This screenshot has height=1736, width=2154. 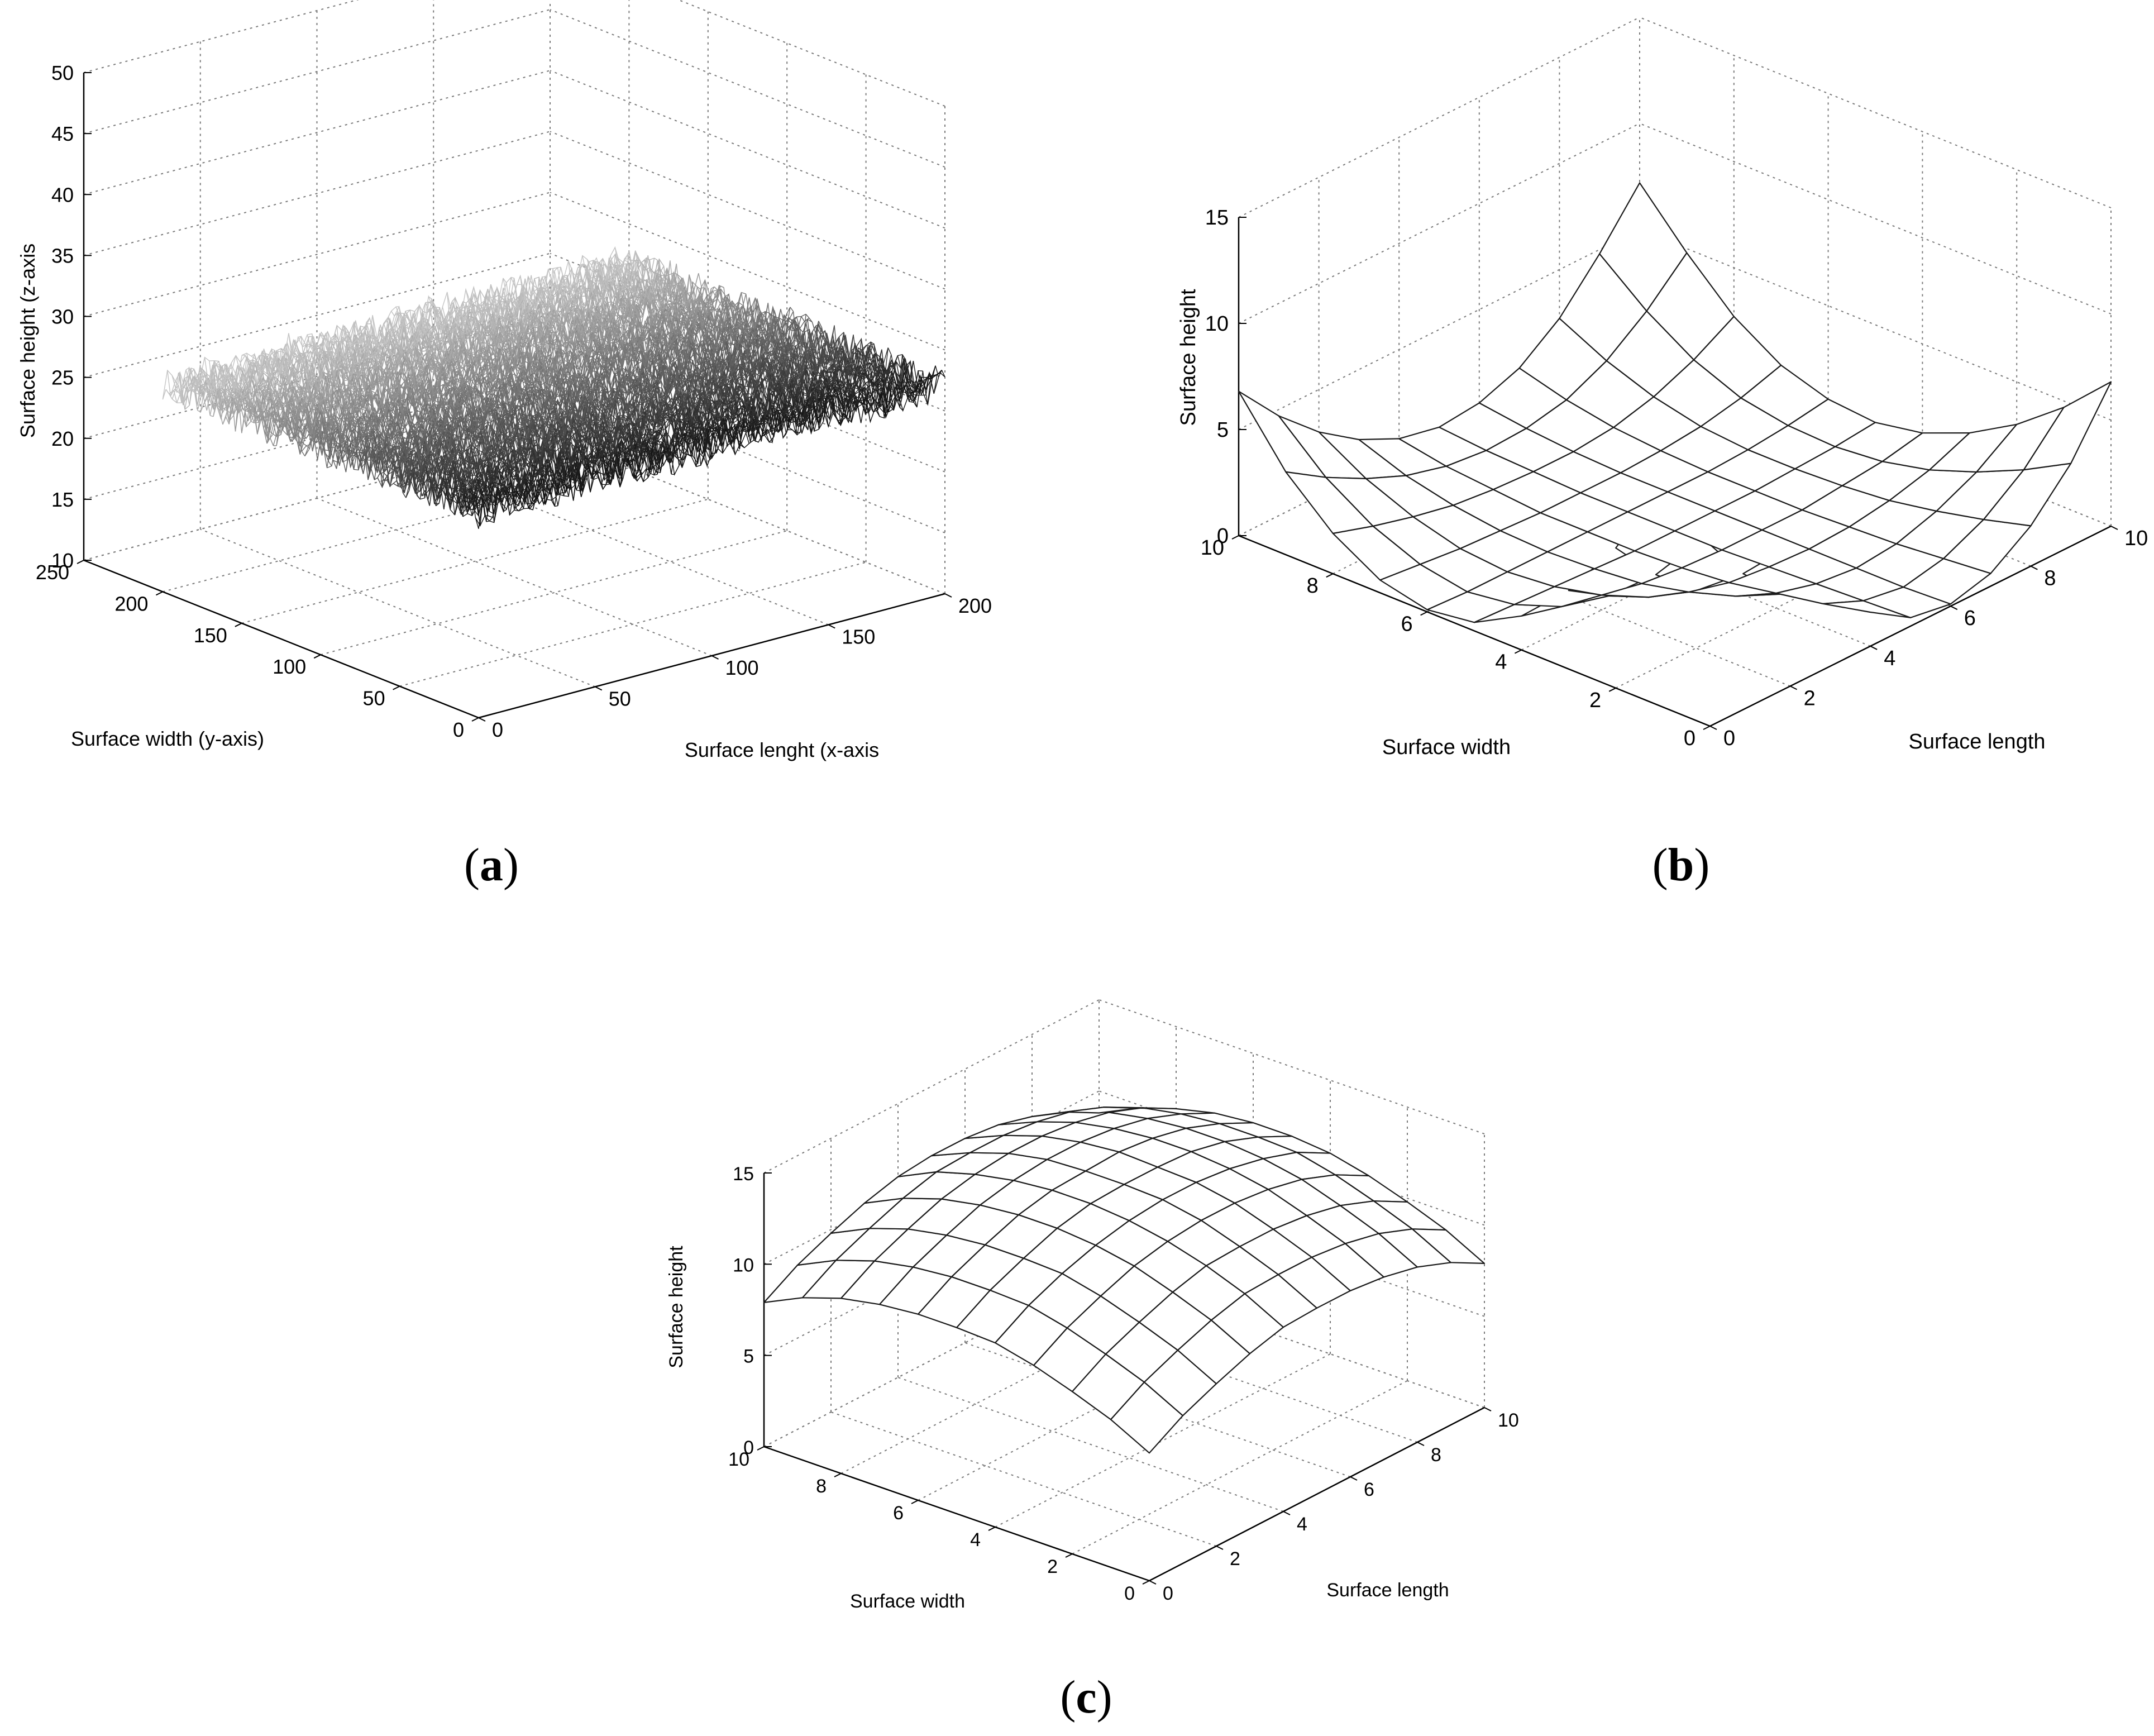 I want to click on y-tick-label: 0, so click(x=458, y=729).